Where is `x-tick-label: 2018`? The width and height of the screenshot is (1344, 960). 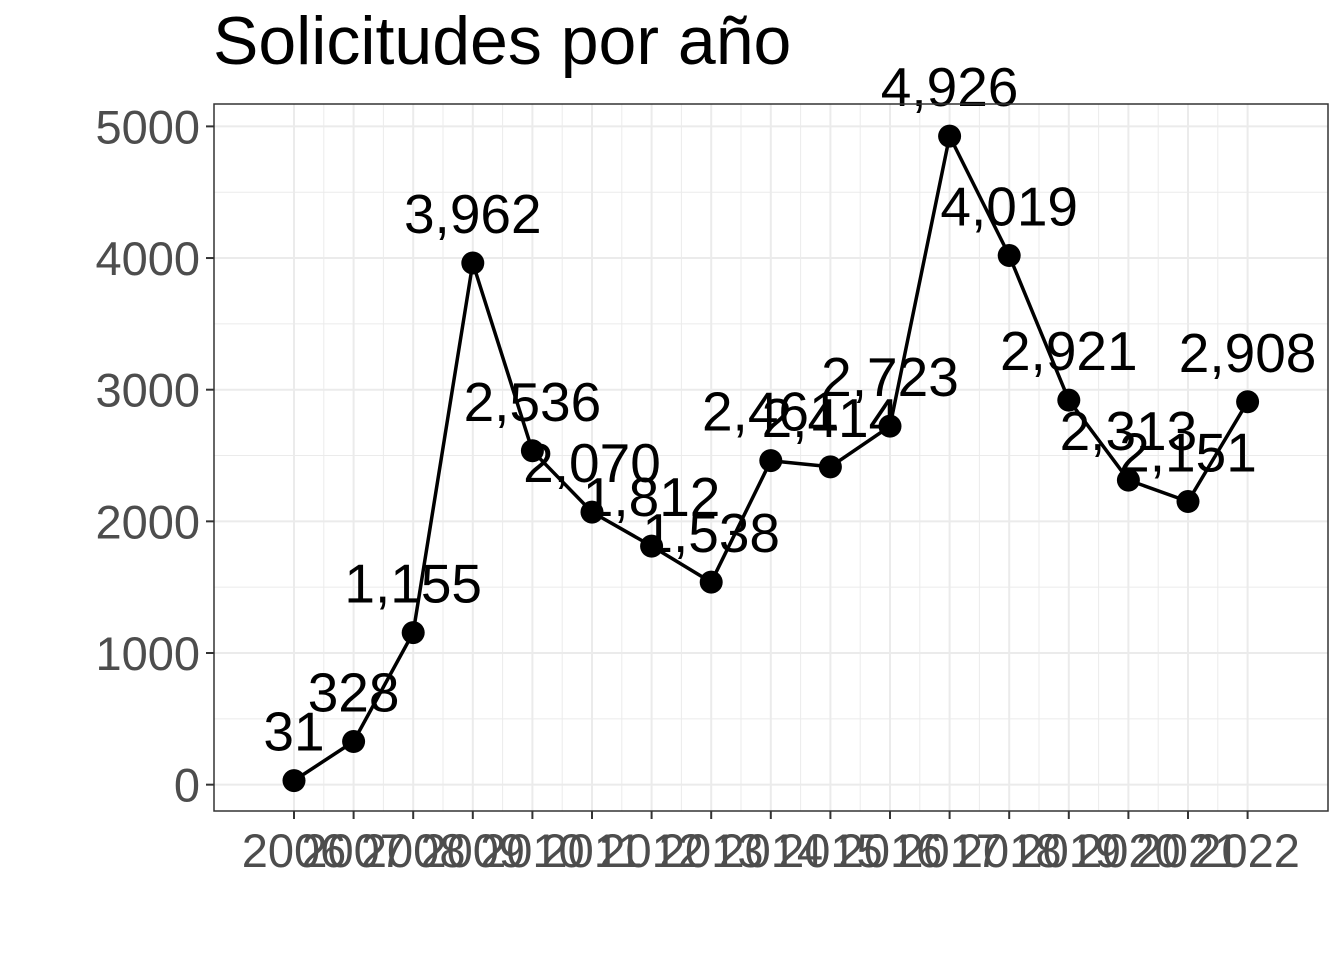 x-tick-label: 2018 is located at coordinates (1009, 850).